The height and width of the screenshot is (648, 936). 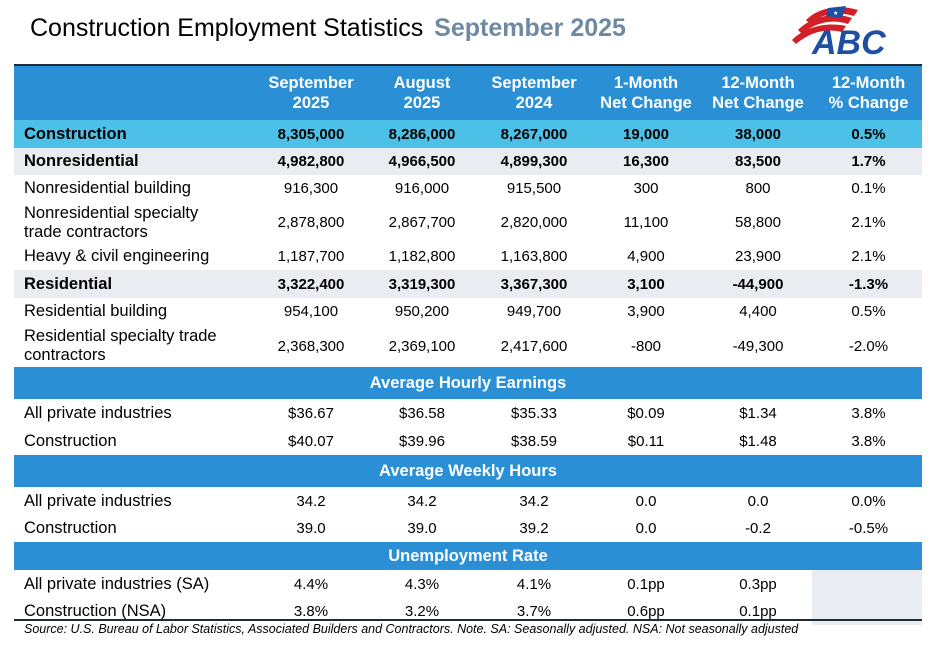 I want to click on table-cell: 1,187,700, so click(x=311, y=256).